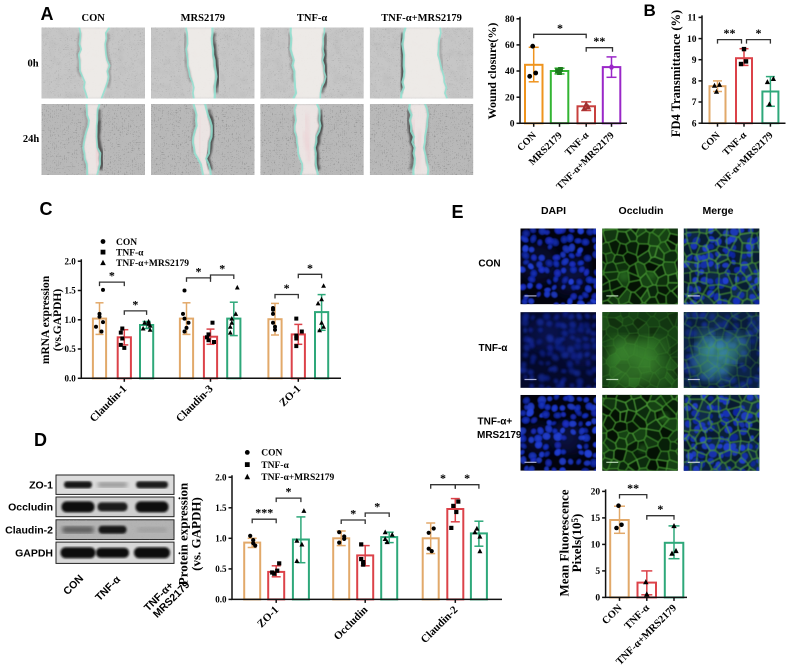 Image resolution: width=789 pixels, height=672 pixels. Describe the element at coordinates (40, 440) in the screenshot. I see `svg-text: D` at that location.